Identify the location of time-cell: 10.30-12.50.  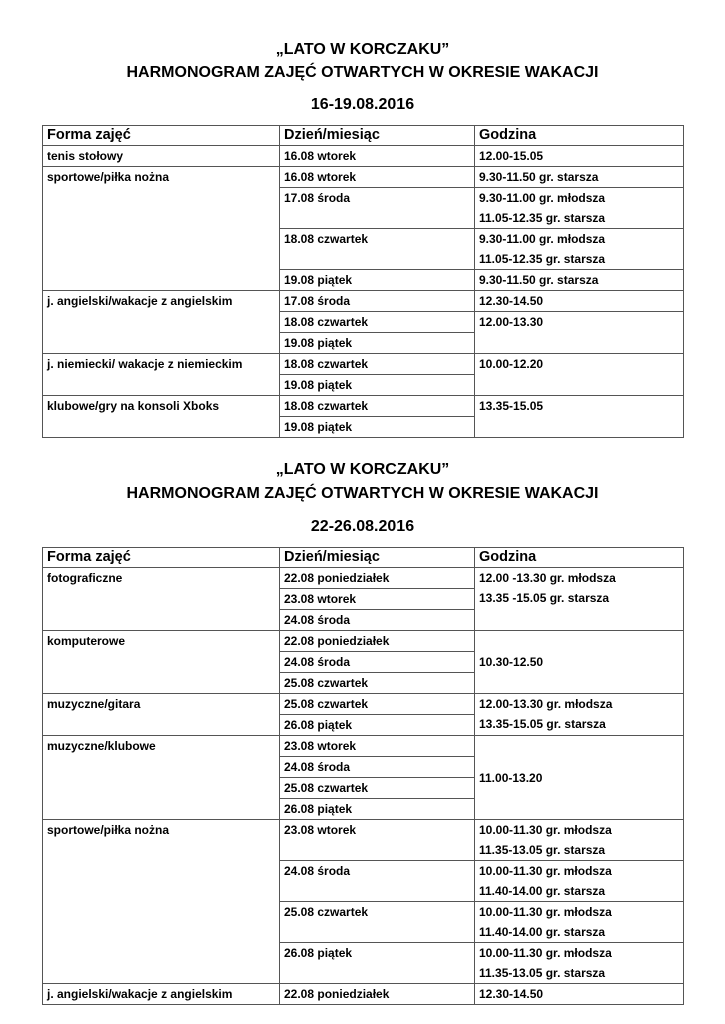
(579, 662).